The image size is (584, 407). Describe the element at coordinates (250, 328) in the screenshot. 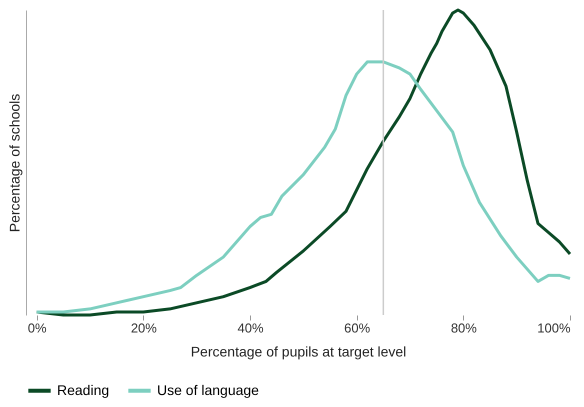

I see `x-tick-label: 40%` at that location.